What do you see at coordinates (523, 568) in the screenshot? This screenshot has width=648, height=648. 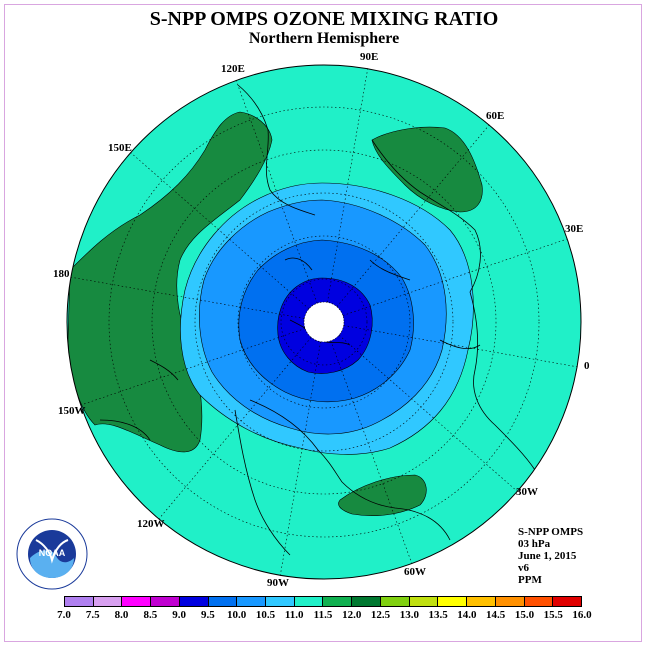 I see `info-version: v6` at bounding box center [523, 568].